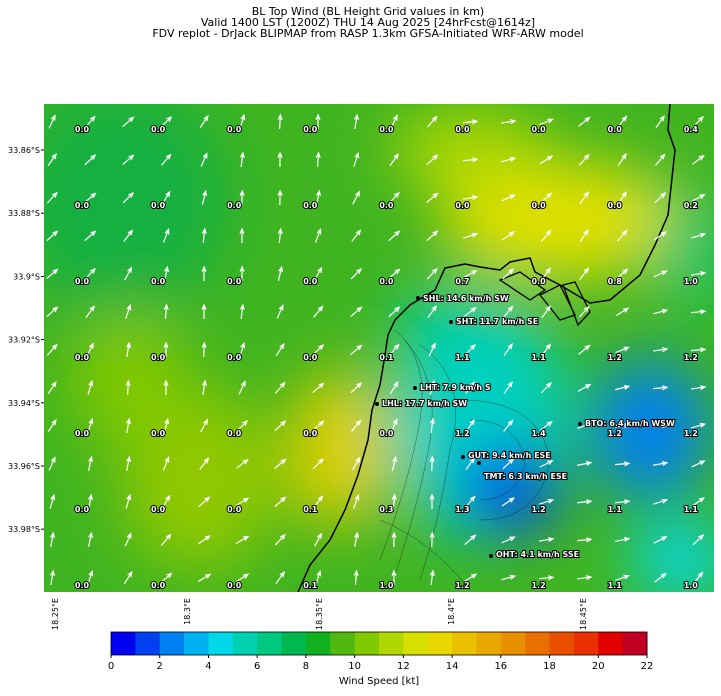 The width and height of the screenshot is (721, 696). I want to click on lat-label: 33.92°S, so click(24, 340).